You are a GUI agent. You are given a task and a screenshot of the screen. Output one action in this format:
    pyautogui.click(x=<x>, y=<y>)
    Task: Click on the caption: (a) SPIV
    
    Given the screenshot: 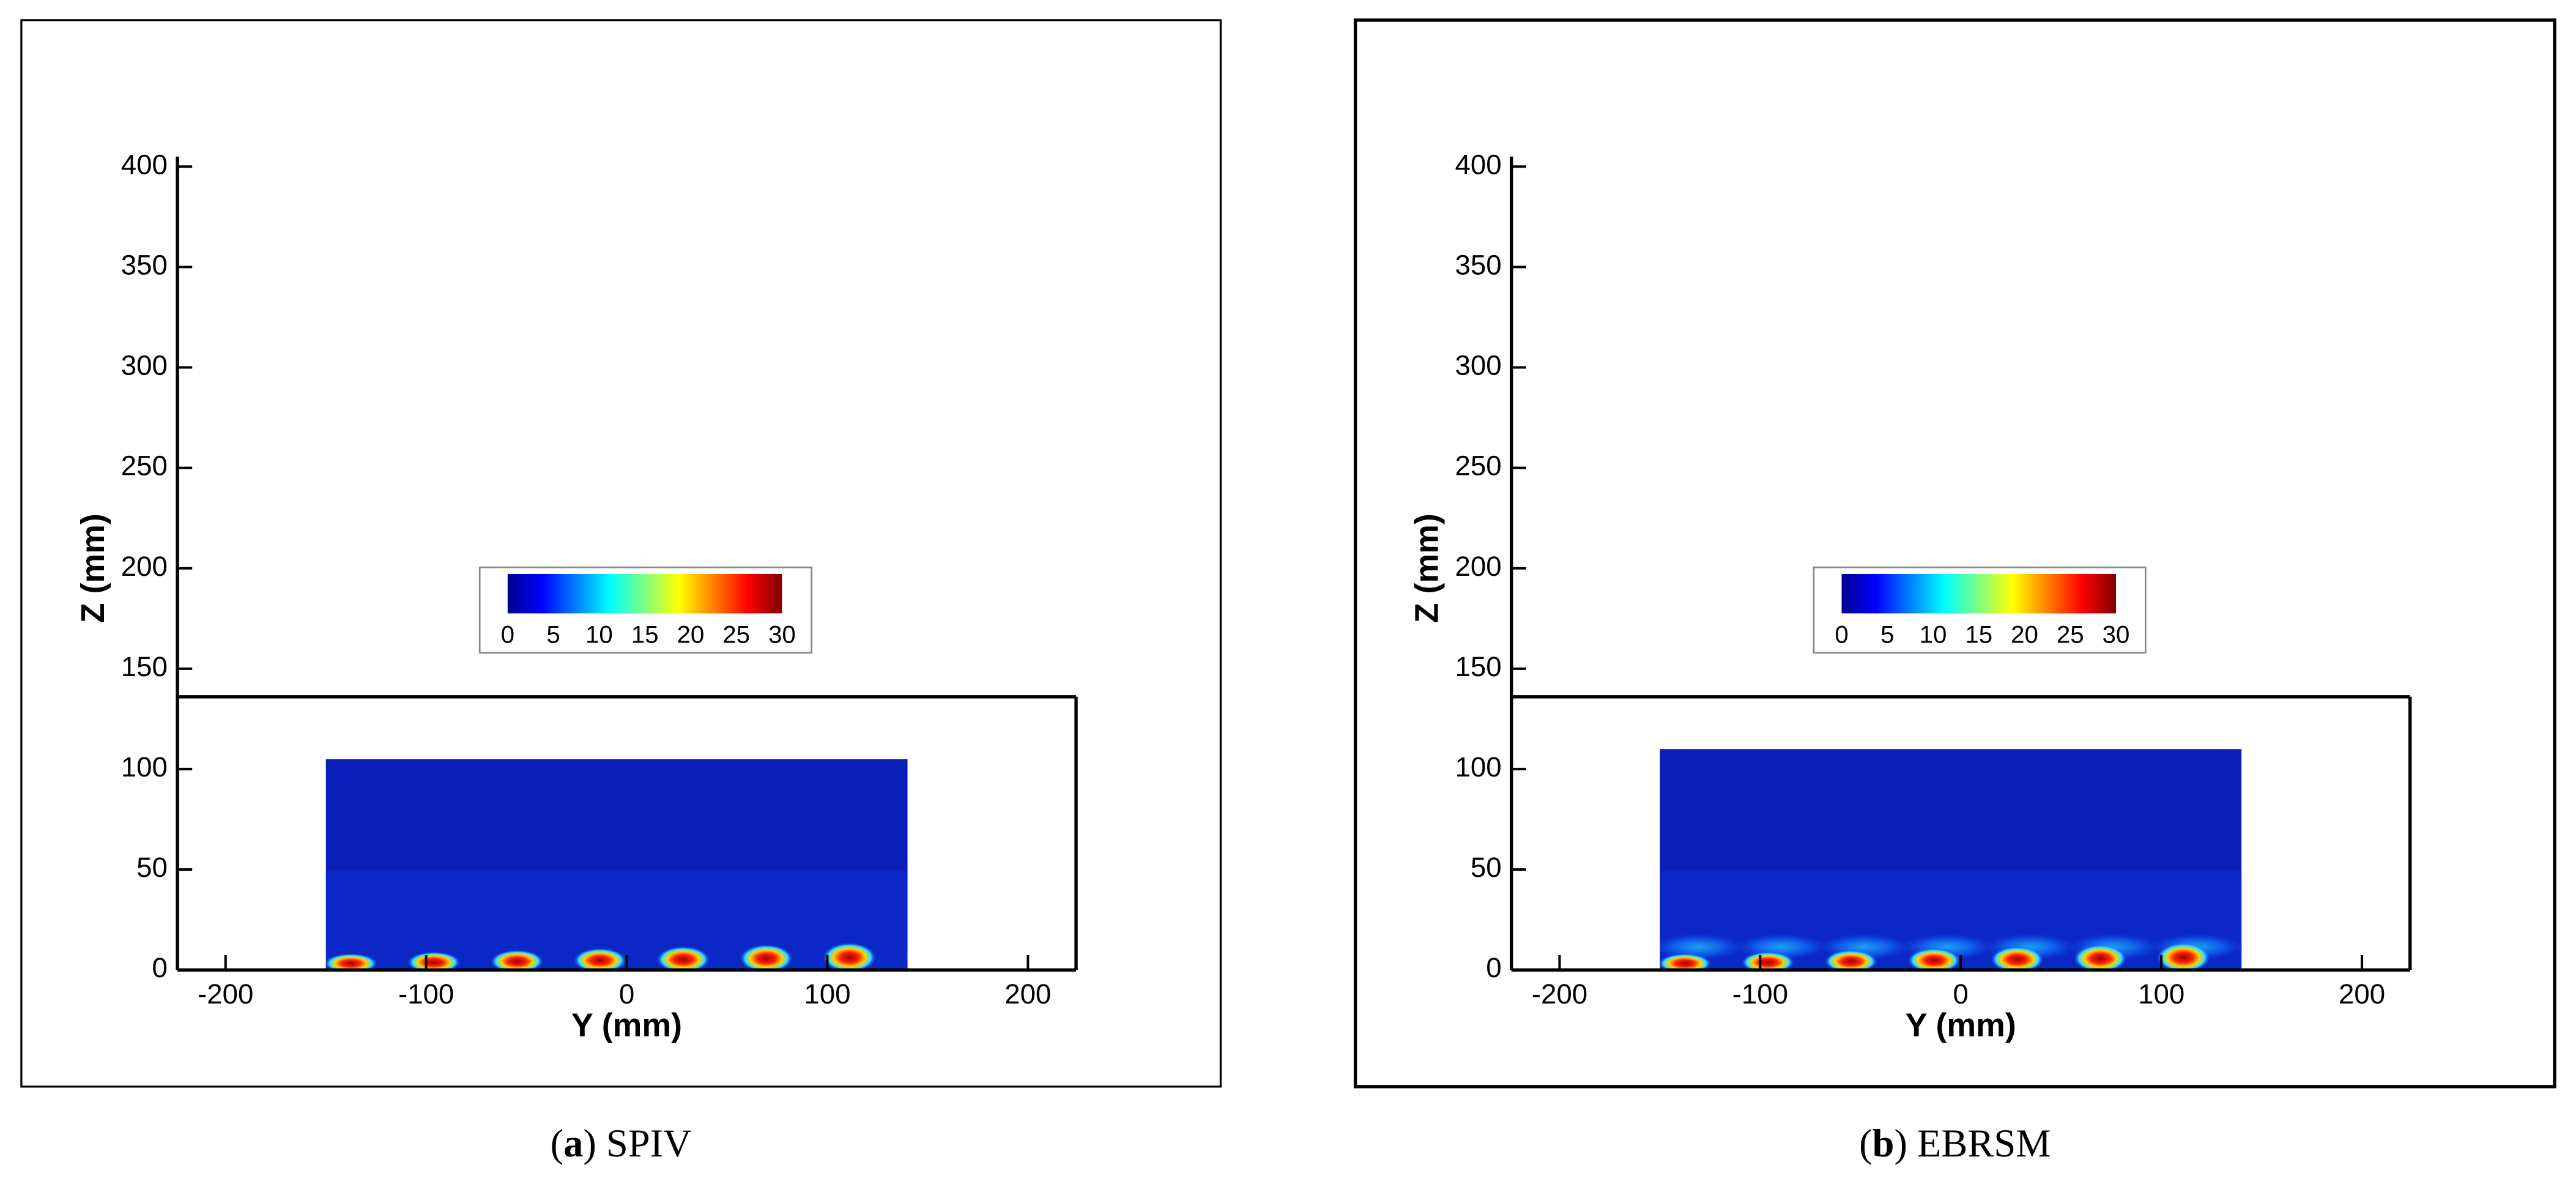 What is the action you would take?
    pyautogui.click(x=621, y=1143)
    